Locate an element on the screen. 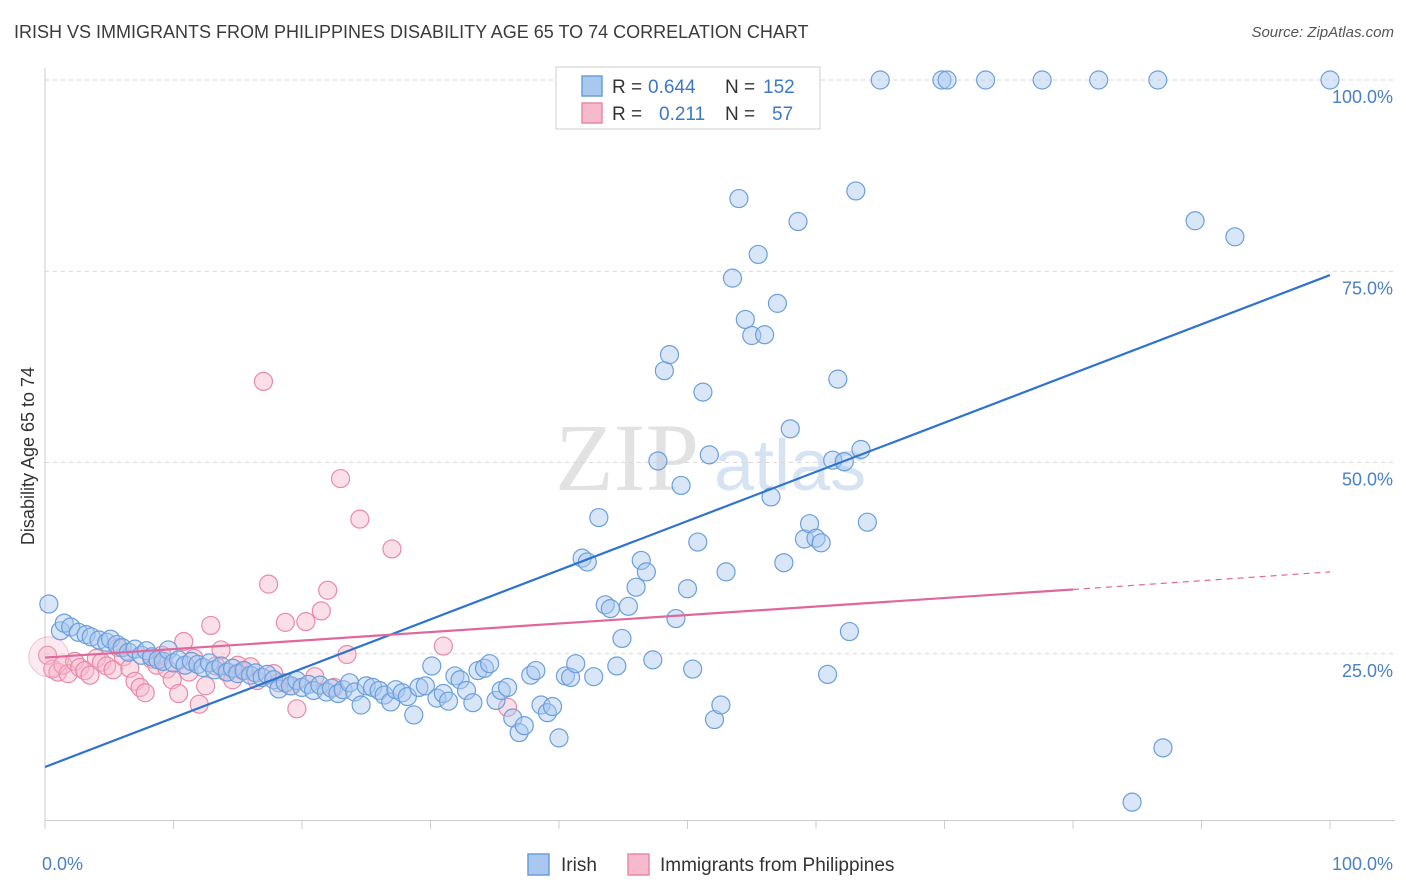 The width and height of the screenshot is (1406, 892). bottom-legend-label-irish: Irish is located at coordinates (579, 865).